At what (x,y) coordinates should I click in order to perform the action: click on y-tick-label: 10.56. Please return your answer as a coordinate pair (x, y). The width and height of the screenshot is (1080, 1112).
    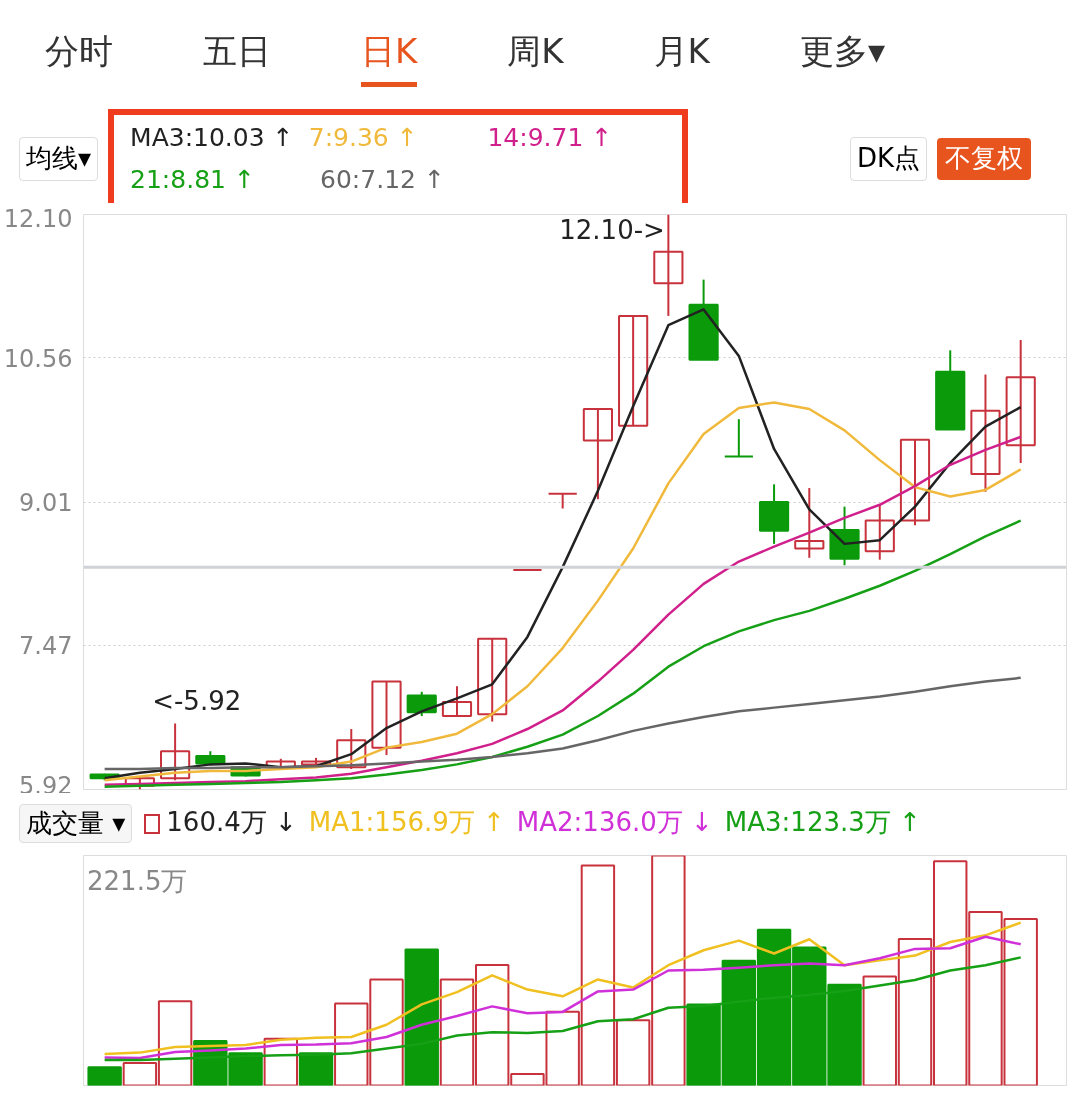
    Looking at the image, I should click on (38, 358).